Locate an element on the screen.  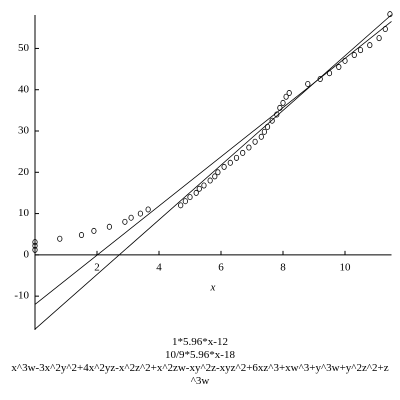
x-tick-label: 2 is located at coordinates (97, 267).